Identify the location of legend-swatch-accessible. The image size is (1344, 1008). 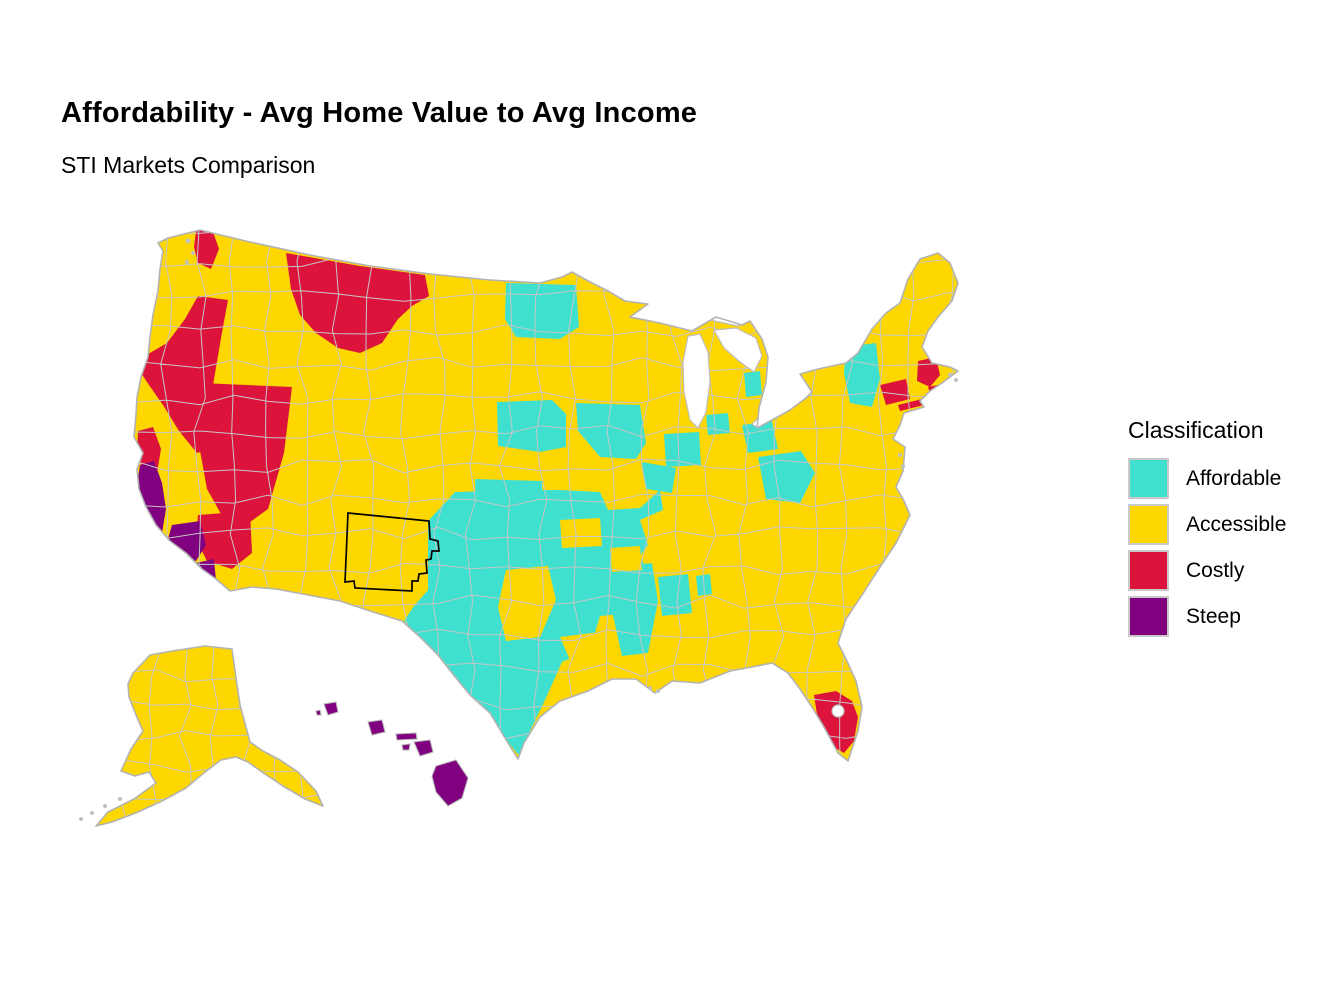
(1148, 524).